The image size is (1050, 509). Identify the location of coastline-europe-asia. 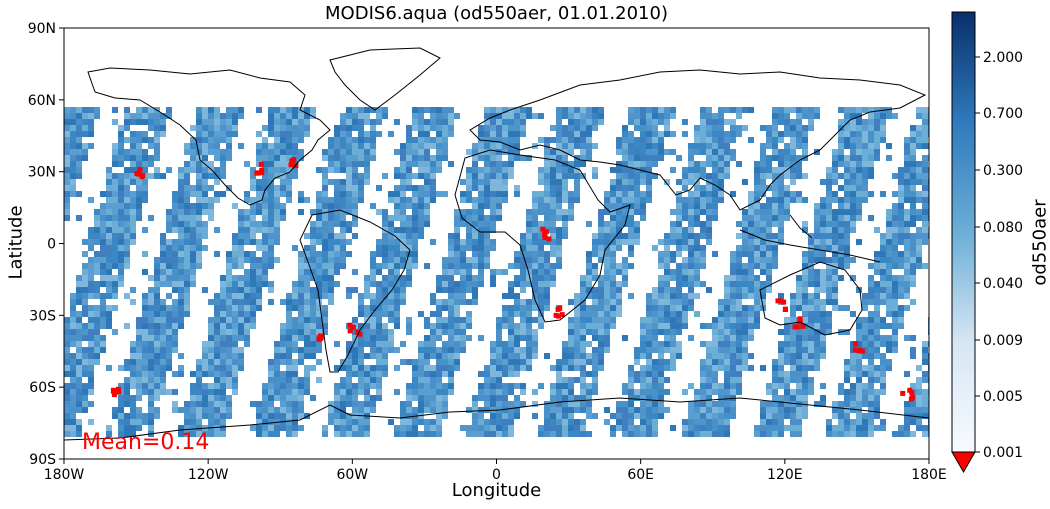
(698, 140).